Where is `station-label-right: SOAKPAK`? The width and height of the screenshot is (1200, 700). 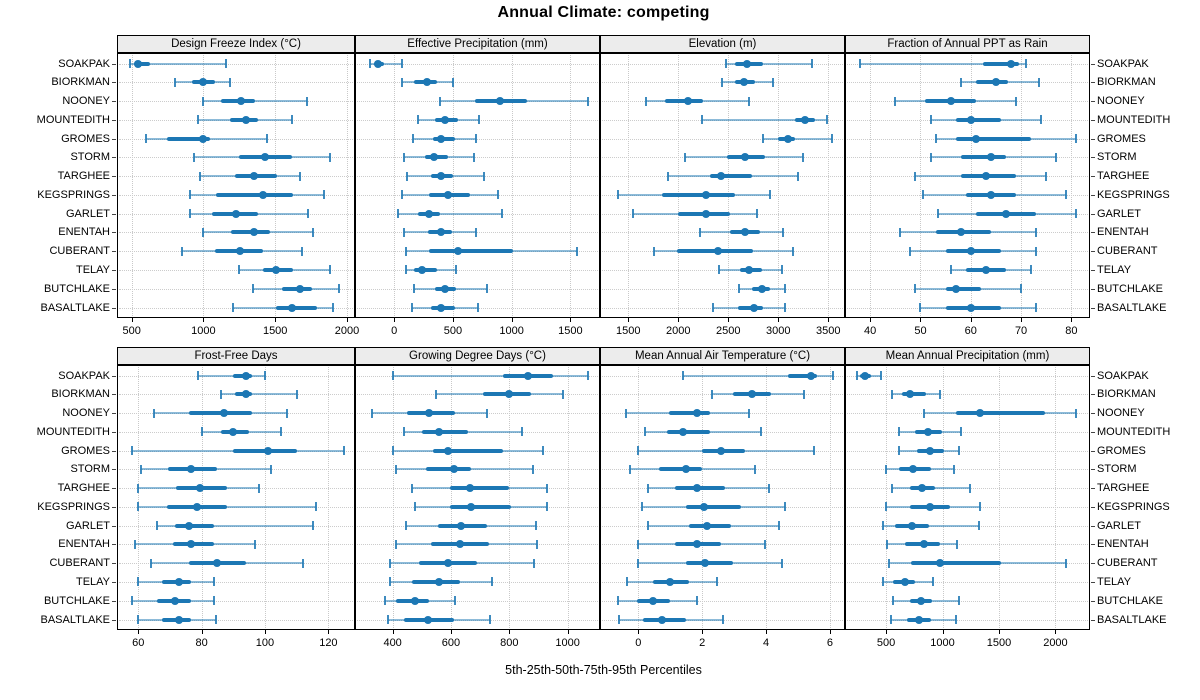 station-label-right: SOAKPAK is located at coordinates (1123, 63).